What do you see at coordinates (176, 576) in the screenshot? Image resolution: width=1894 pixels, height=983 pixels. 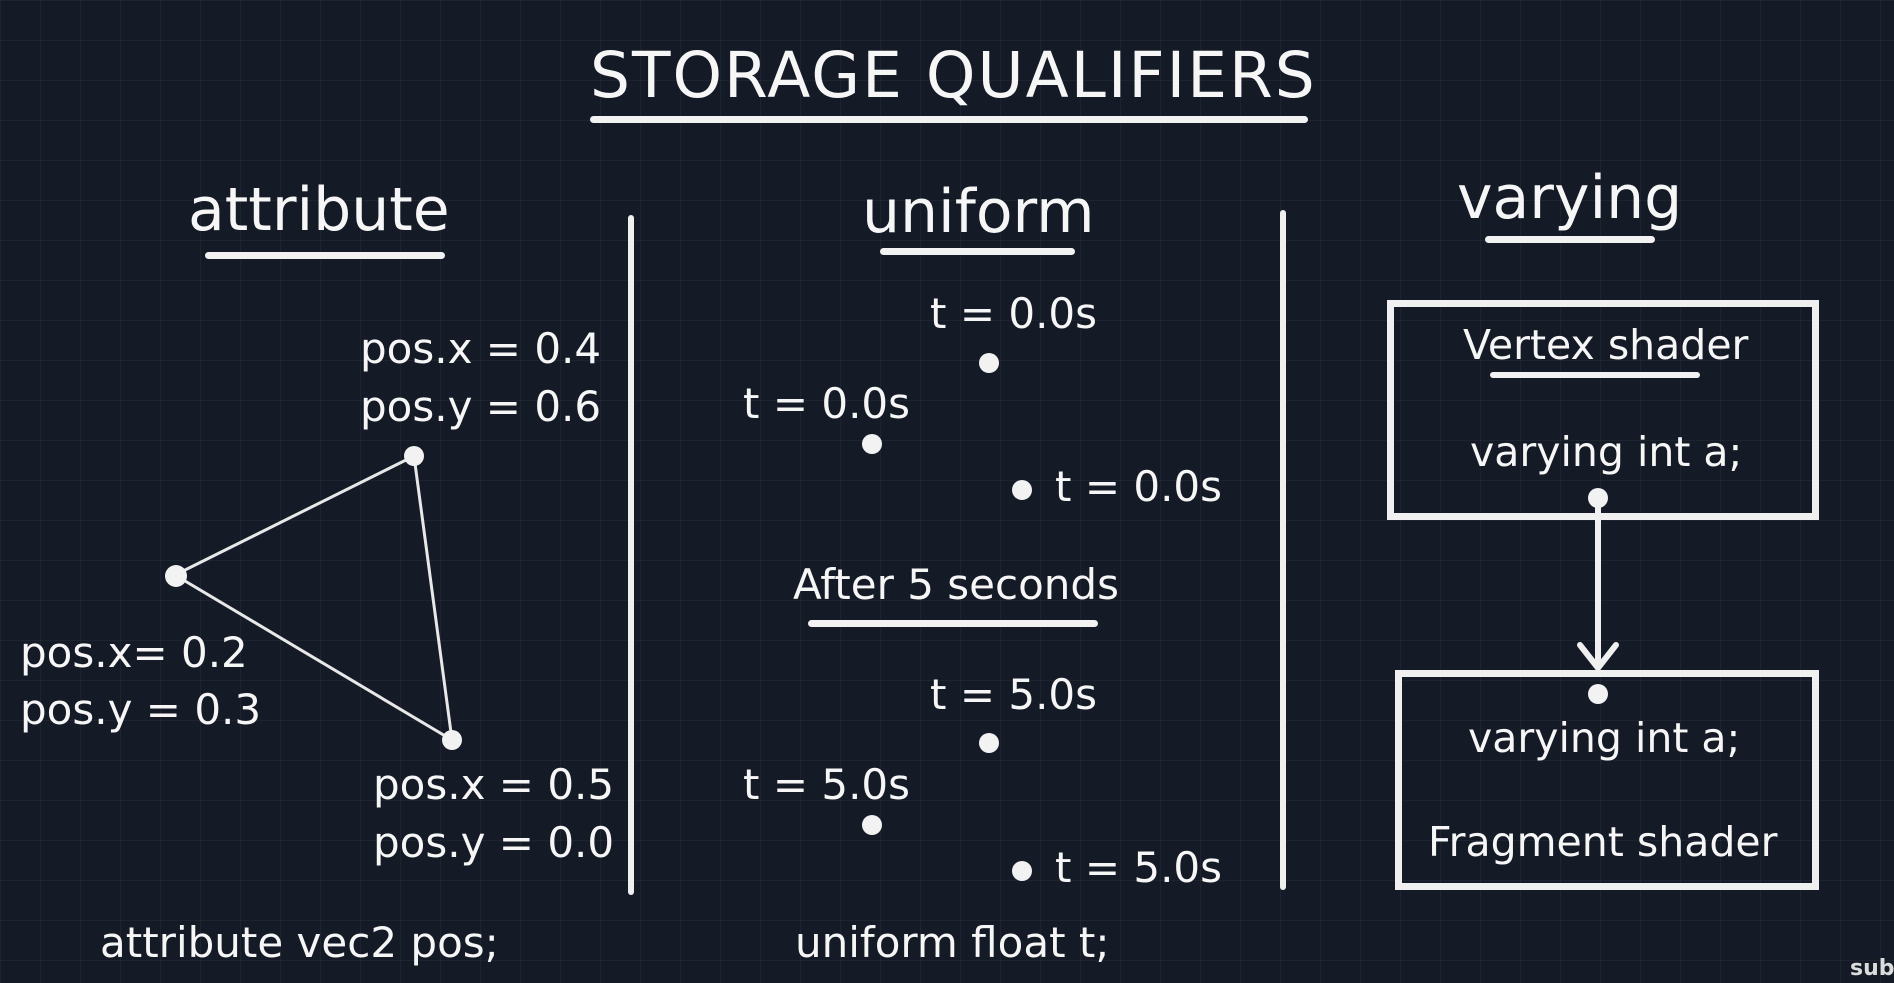 I see `vertex-left-dot` at bounding box center [176, 576].